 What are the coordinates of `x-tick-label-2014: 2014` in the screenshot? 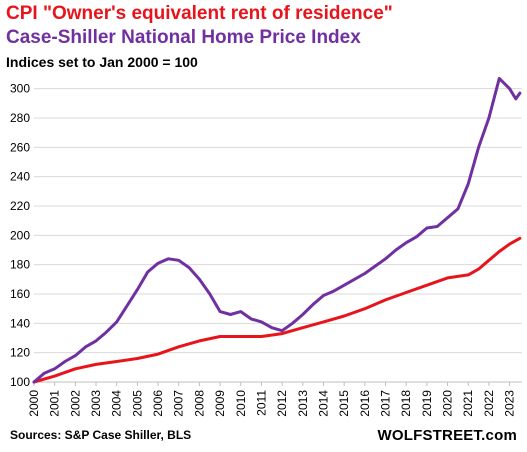 It's located at (323, 403).